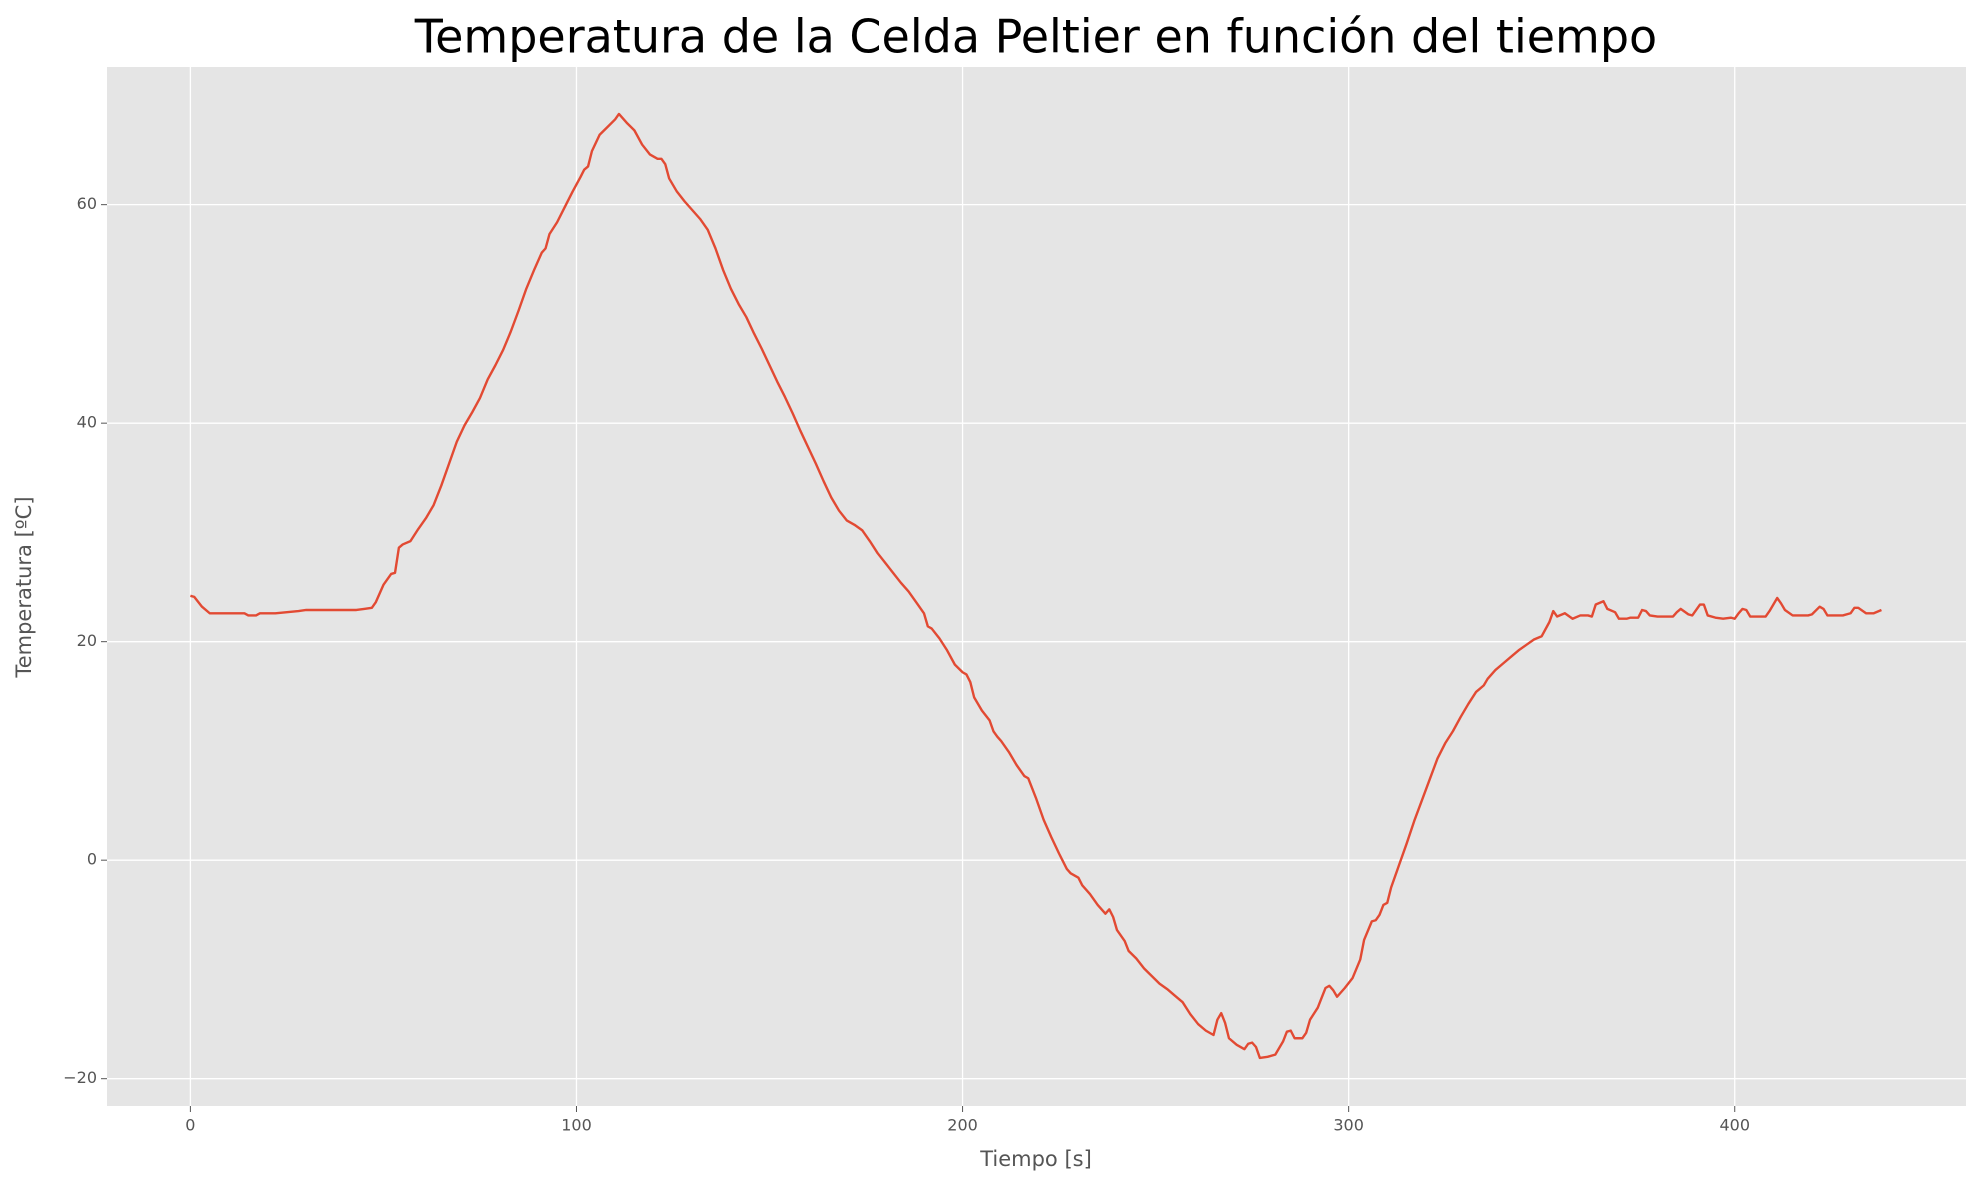 This screenshot has width=1980, height=1188. Describe the element at coordinates (87, 203) in the screenshot. I see `y-tick-label: 60` at that location.